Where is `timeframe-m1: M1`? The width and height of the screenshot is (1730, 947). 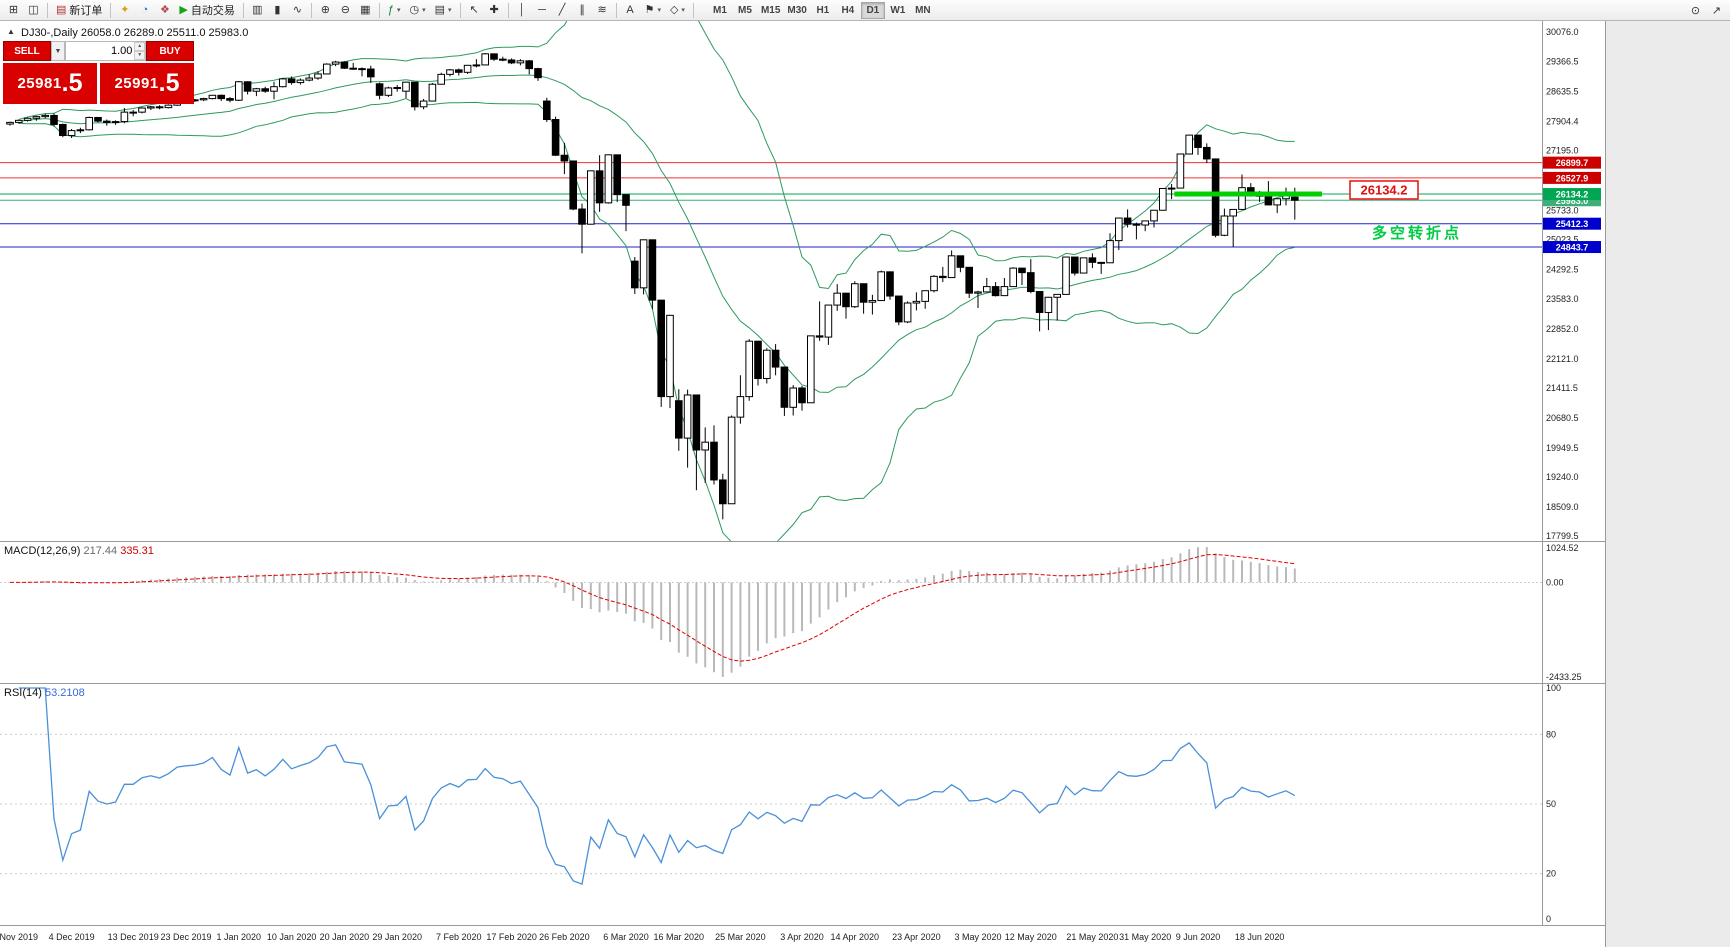
timeframe-m1: M1 is located at coordinates (720, 10).